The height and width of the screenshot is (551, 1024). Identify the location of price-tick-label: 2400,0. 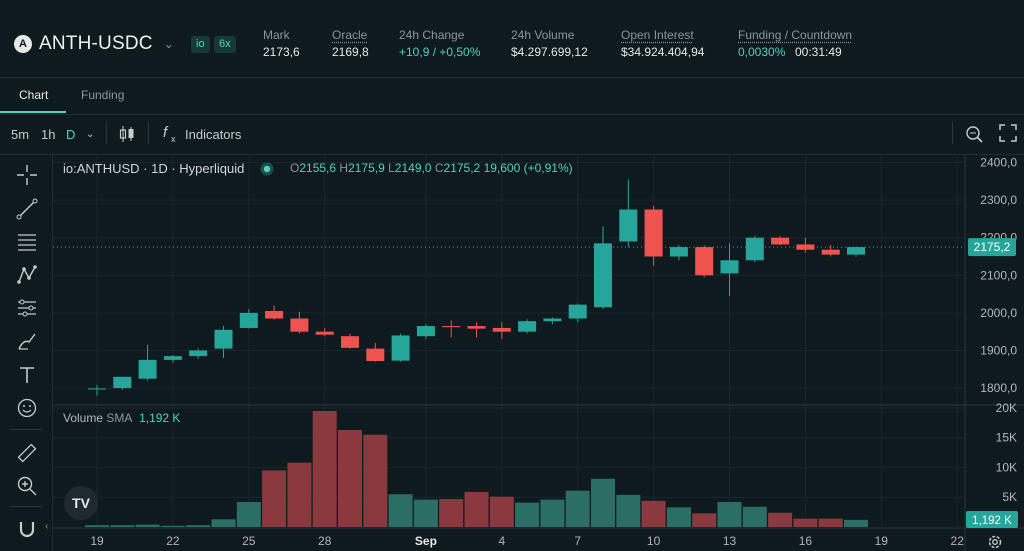
(998, 163).